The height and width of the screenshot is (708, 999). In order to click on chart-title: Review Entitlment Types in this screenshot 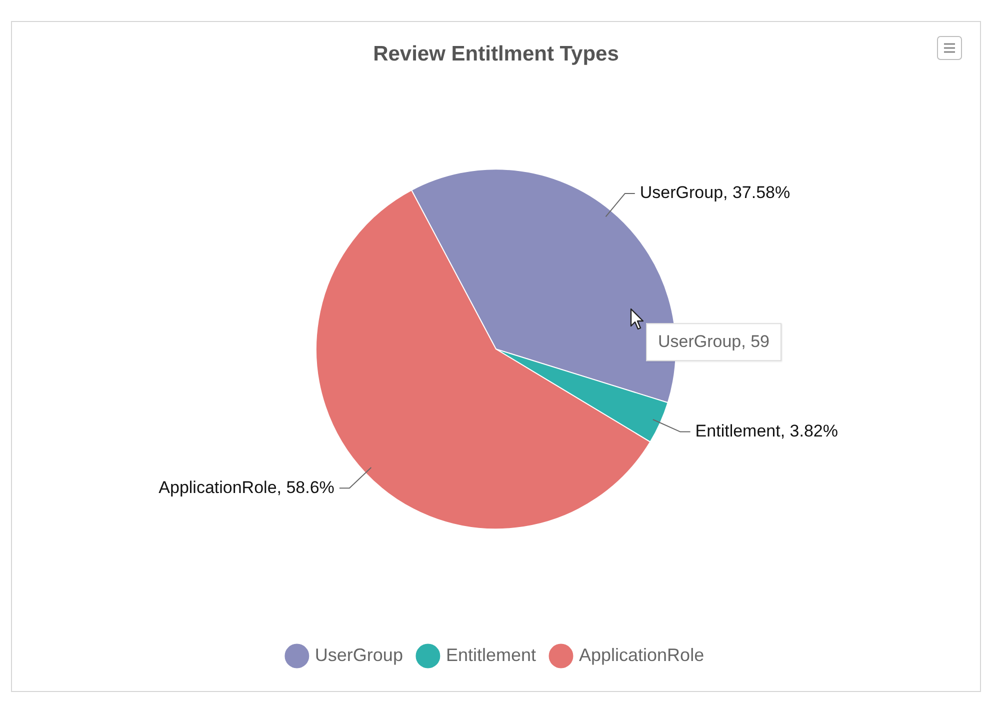, I will do `click(496, 54)`.